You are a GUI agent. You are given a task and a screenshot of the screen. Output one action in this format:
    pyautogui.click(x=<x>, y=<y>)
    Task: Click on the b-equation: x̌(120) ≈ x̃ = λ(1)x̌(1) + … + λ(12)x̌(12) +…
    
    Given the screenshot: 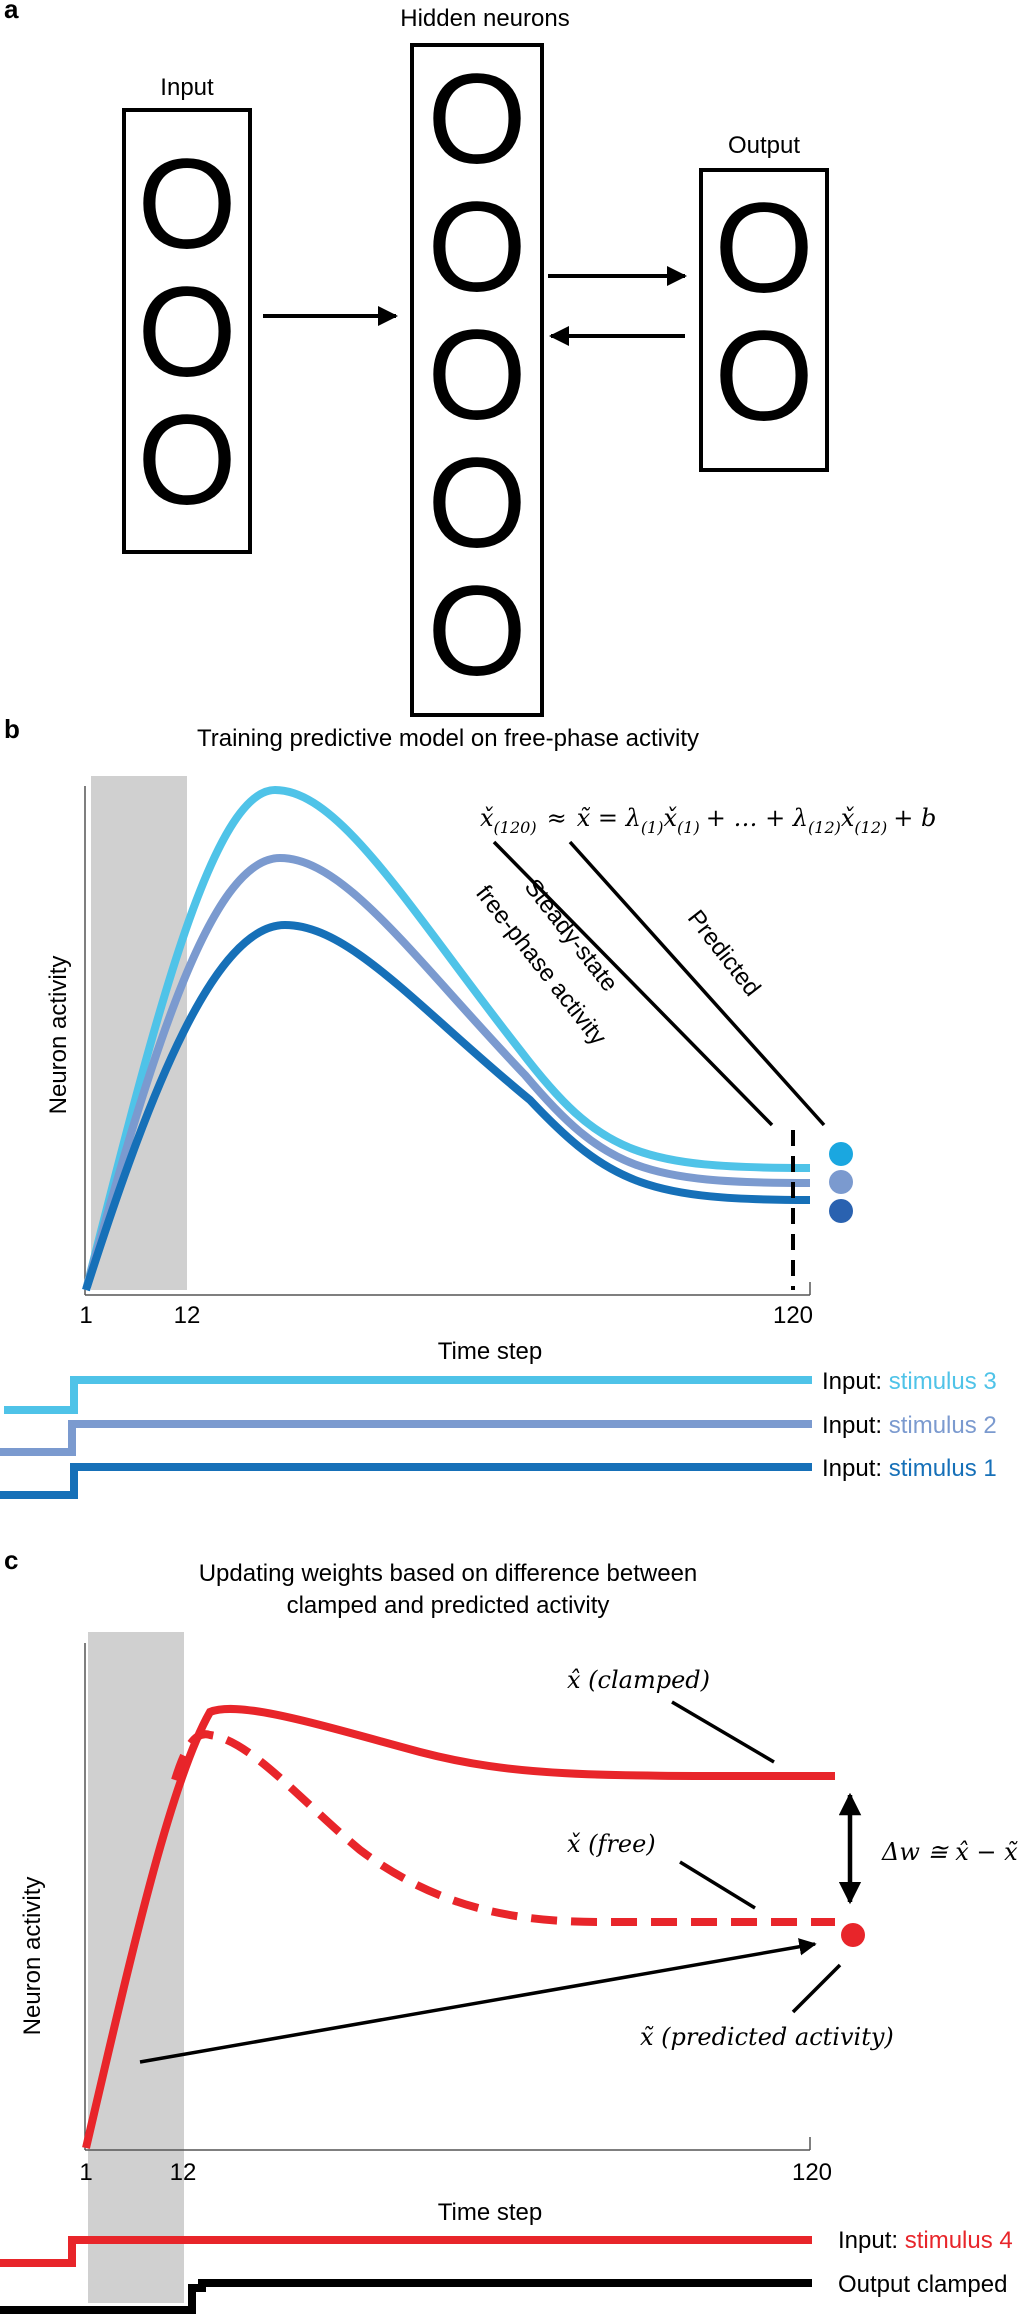 What is the action you would take?
    pyautogui.click(x=708, y=820)
    